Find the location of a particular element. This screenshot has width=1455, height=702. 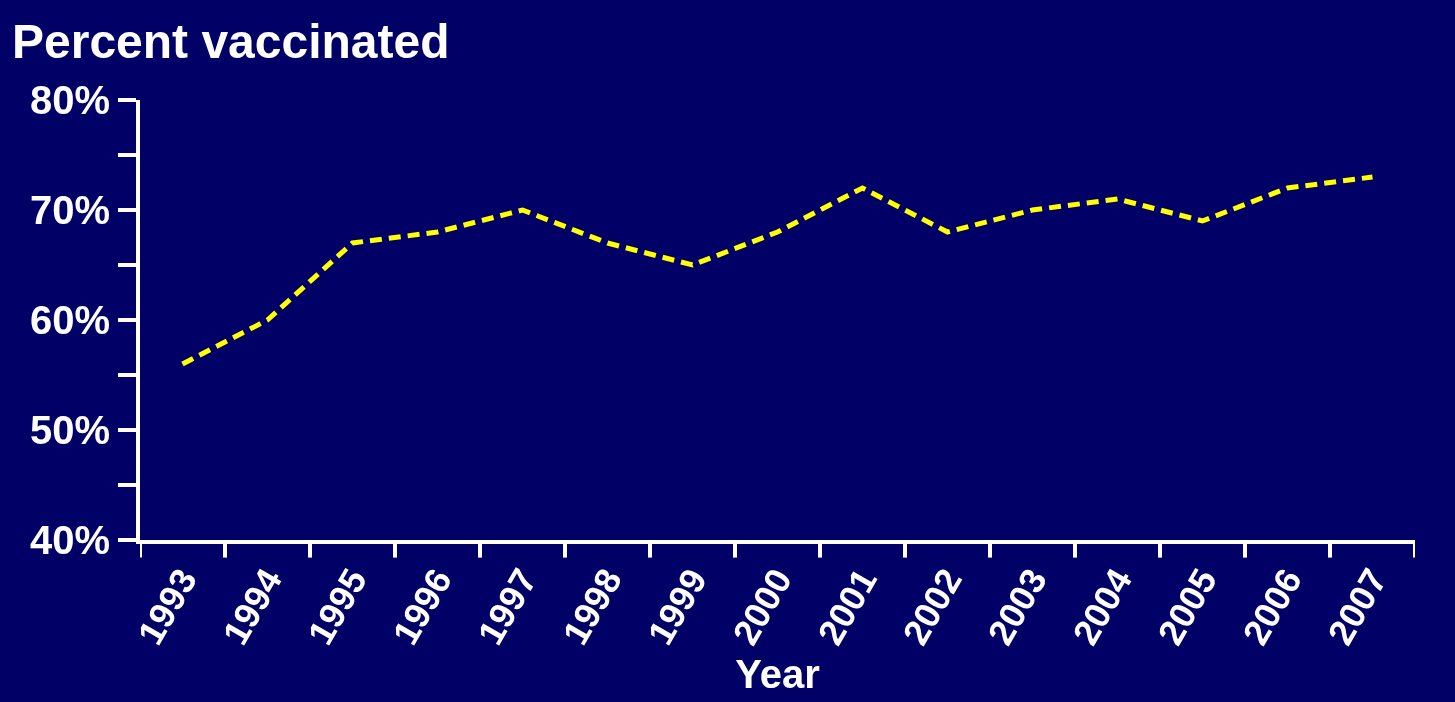

y-tick-label: 50% is located at coordinates (69, 430).